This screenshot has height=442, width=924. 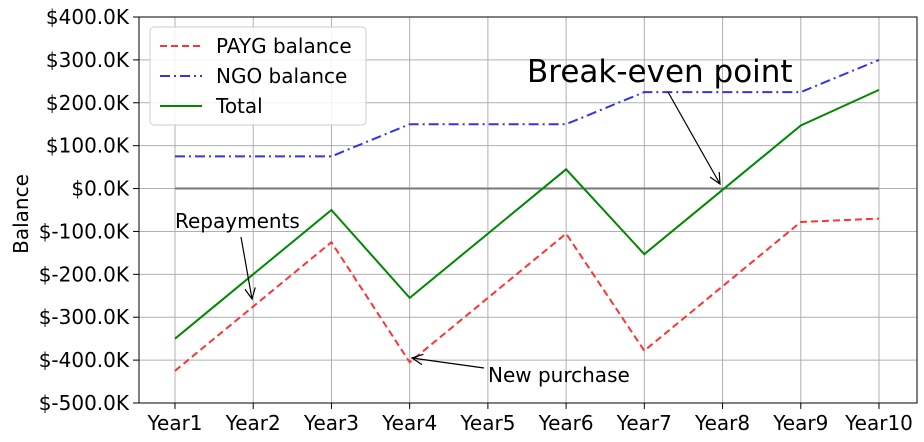 I want to click on x-tick-label: Year4, so click(x=409, y=423).